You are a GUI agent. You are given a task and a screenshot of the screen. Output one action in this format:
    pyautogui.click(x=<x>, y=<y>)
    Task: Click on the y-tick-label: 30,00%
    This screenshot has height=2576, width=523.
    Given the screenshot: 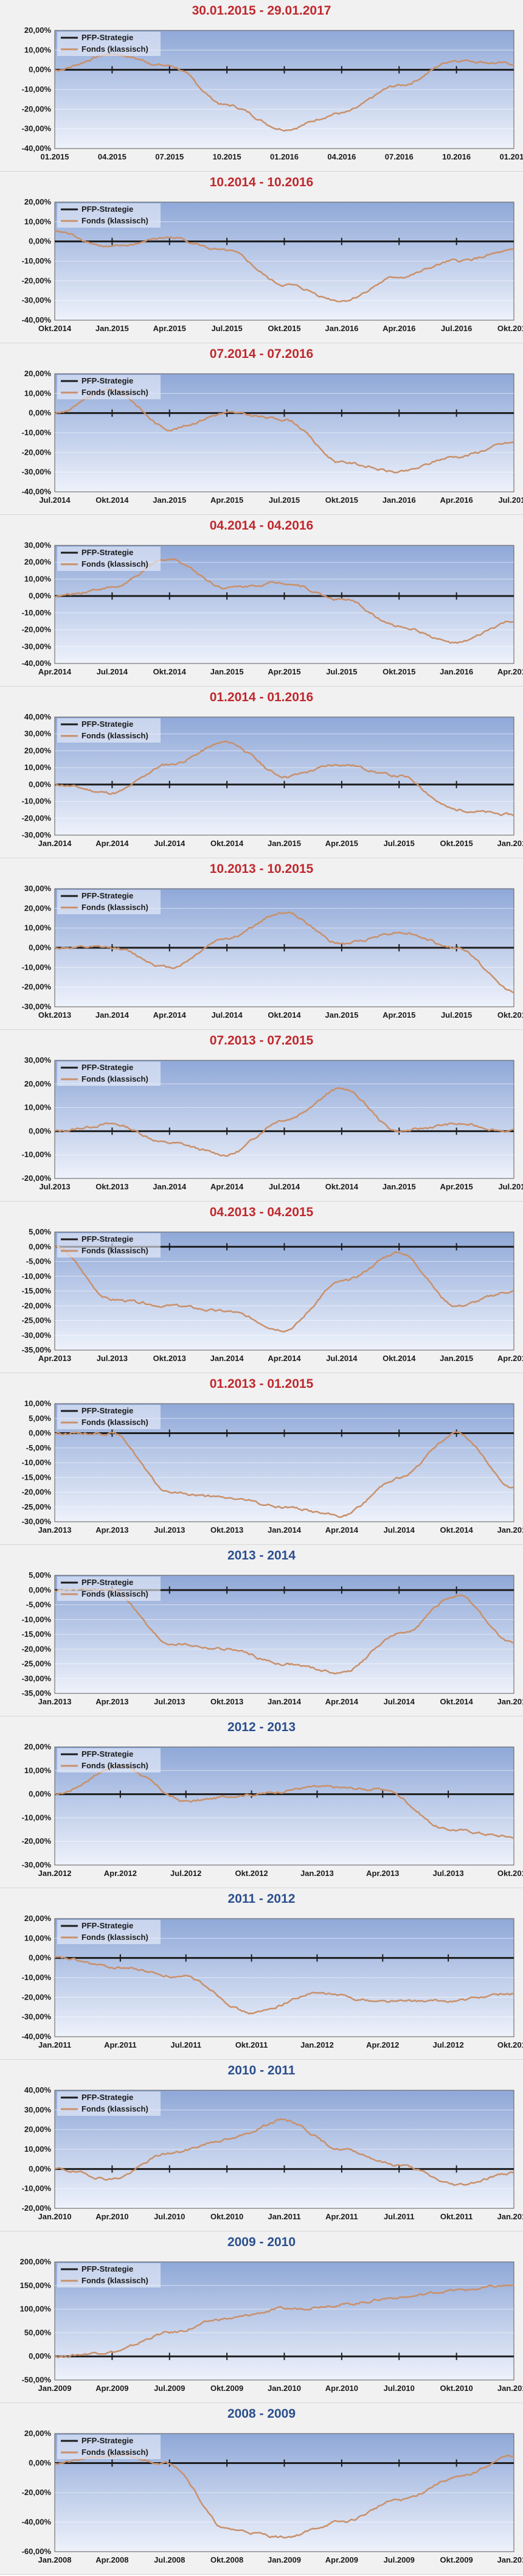 What is the action you would take?
    pyautogui.click(x=38, y=1060)
    